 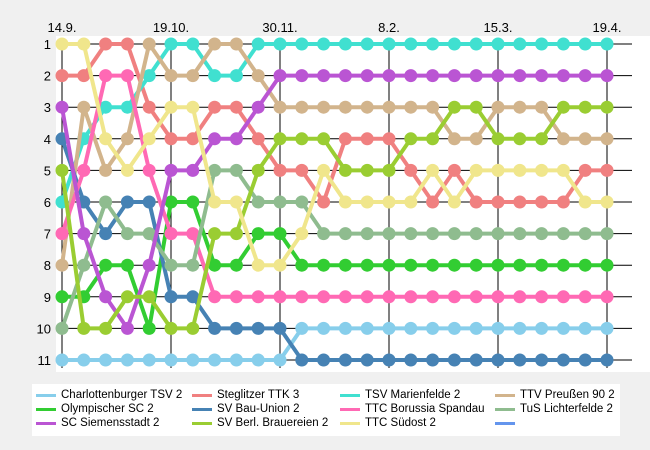 I want to click on y-tick-label: 6, so click(x=47, y=202).